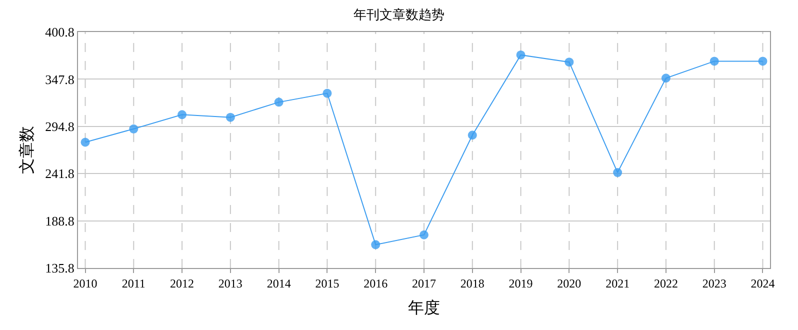  I want to click on y-tick-label: 400.8, so click(59, 32).